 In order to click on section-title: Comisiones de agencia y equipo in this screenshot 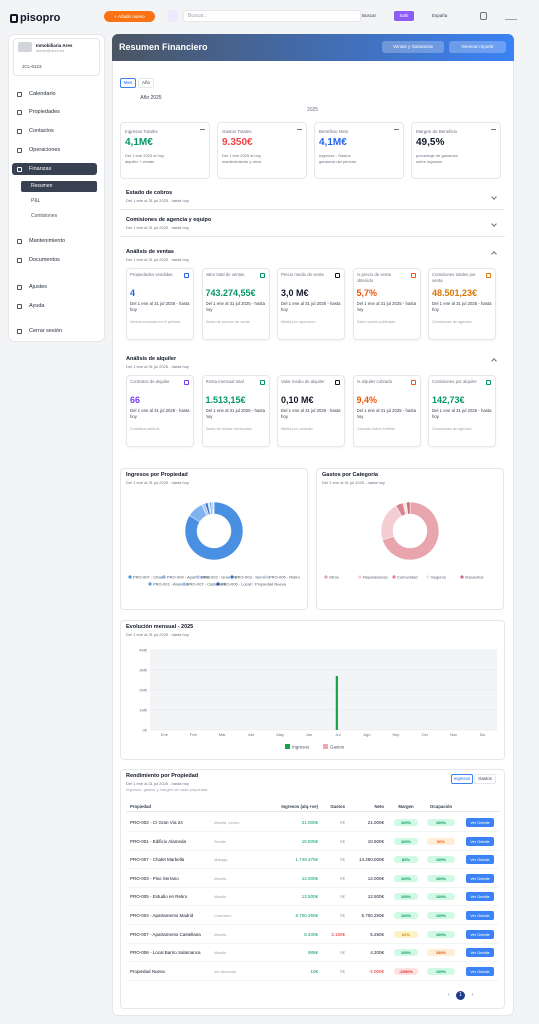, I will do `click(169, 220)`.